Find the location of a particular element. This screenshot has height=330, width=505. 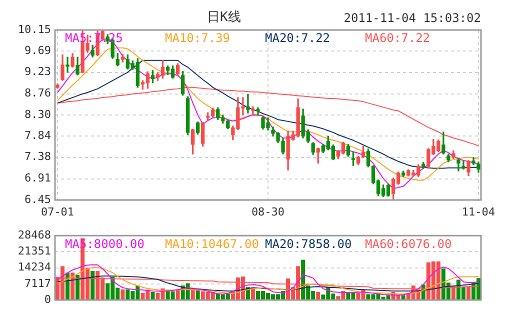

text: MA10:7.39 is located at coordinates (197, 38).